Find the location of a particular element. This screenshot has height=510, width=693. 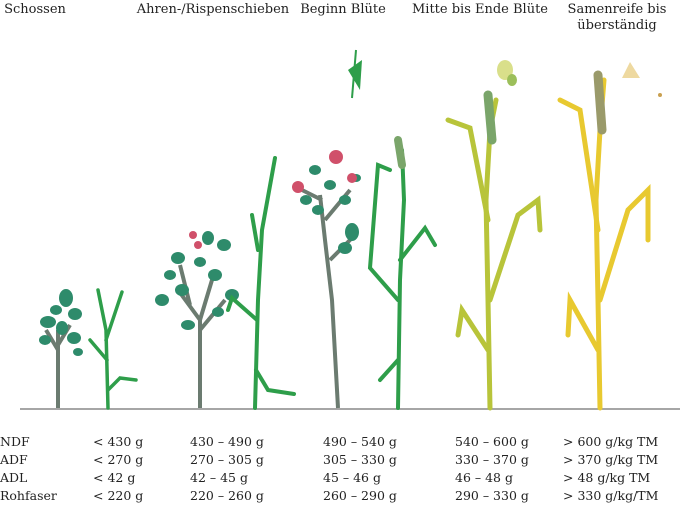

table-cell: < 430 g is located at coordinates (118, 441).